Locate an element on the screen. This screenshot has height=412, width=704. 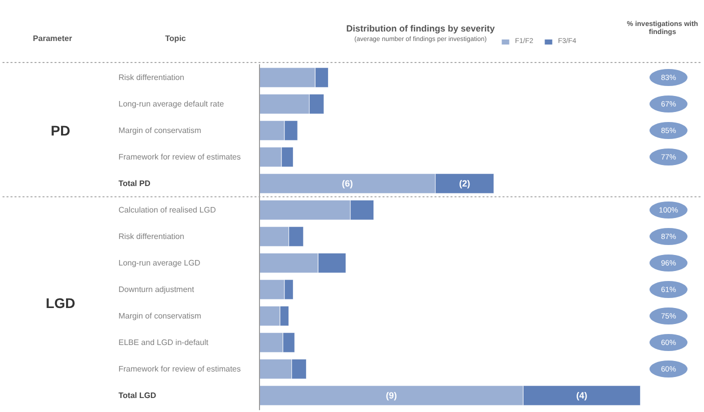
y-tick-label: Total PD is located at coordinates (134, 183).